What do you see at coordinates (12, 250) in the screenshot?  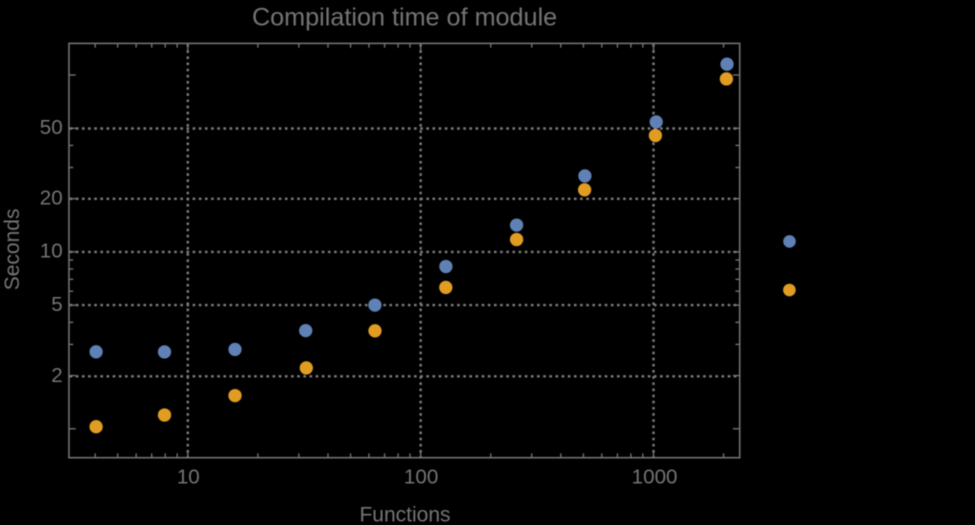 I see `svg-text: Seconds` at bounding box center [12, 250].